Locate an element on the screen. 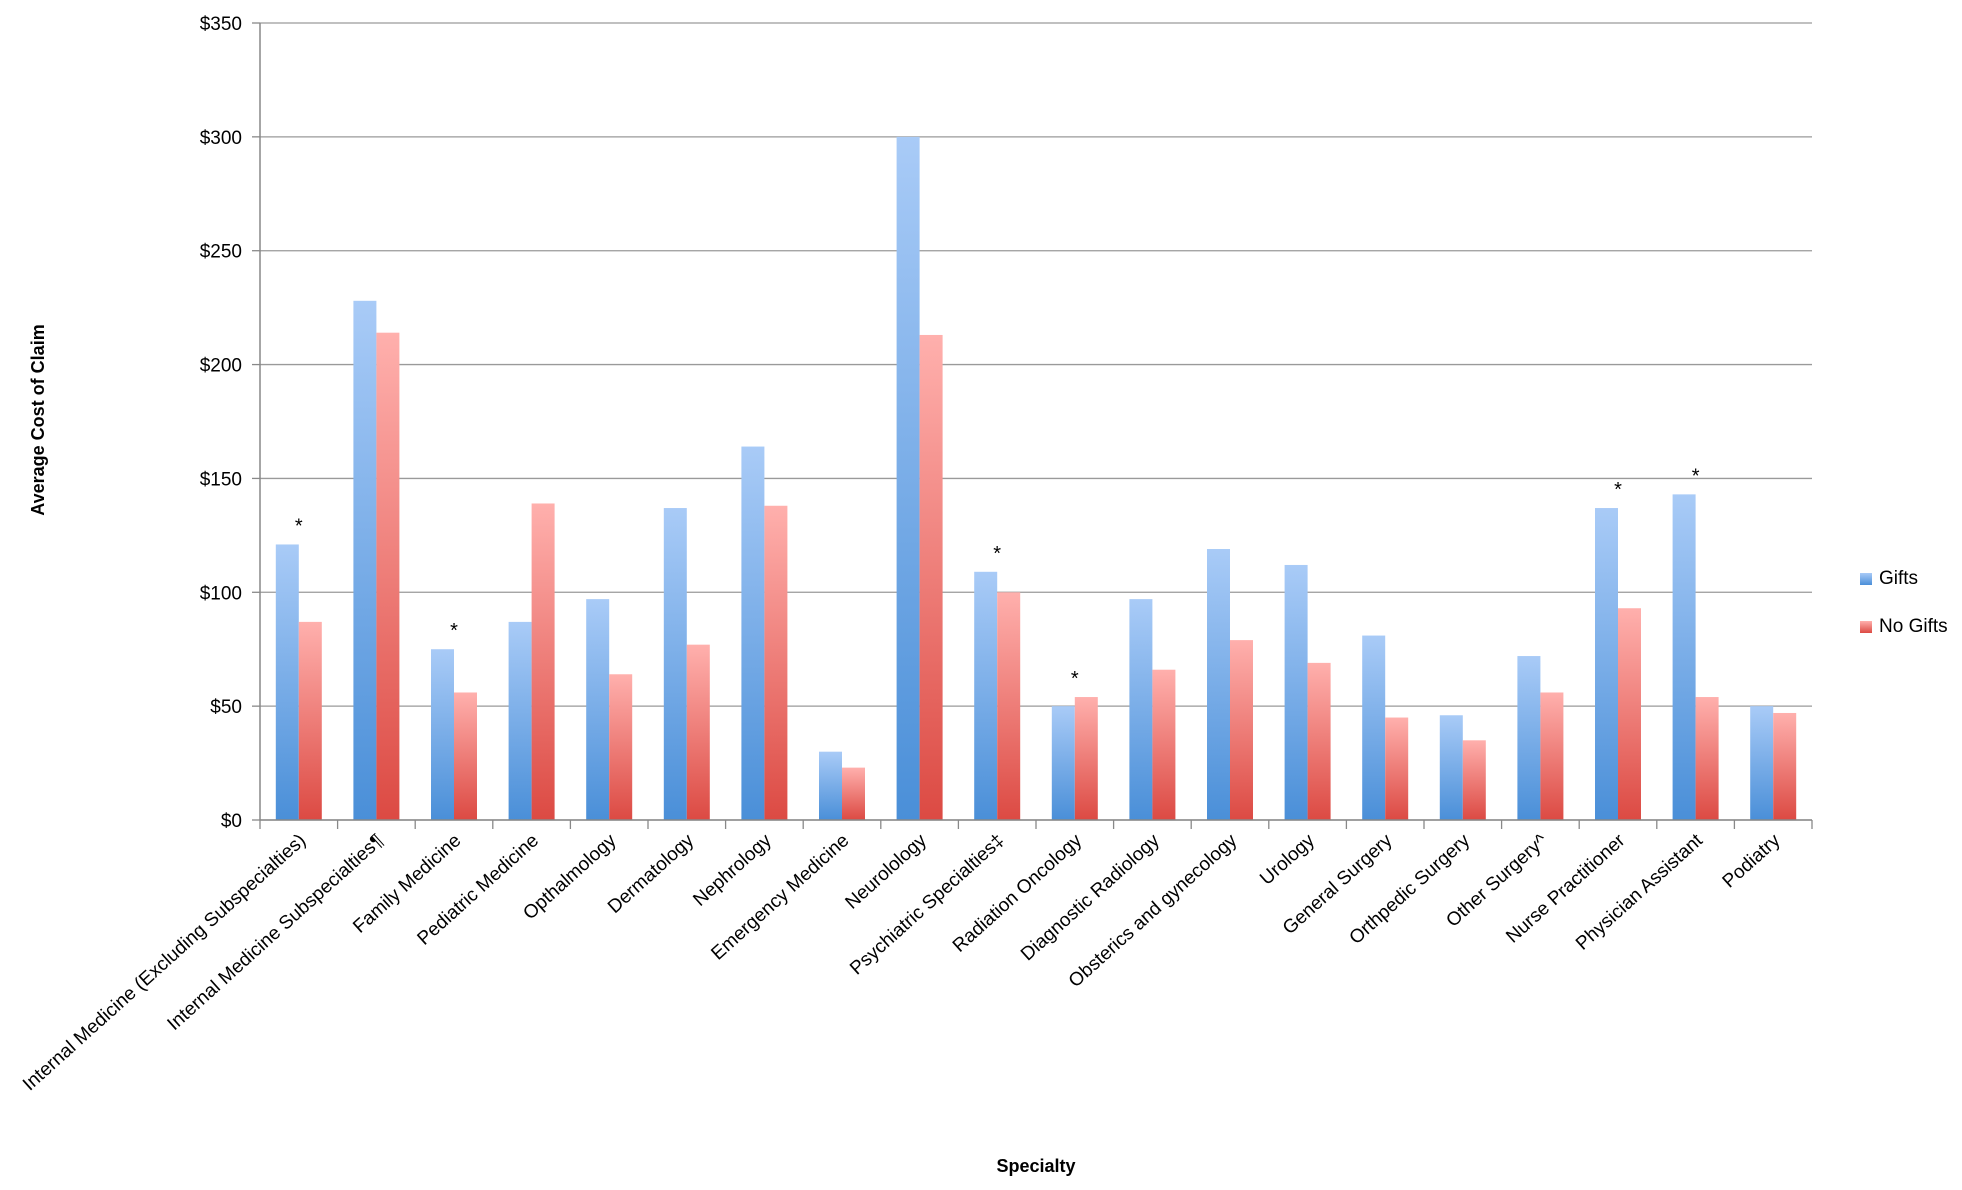  x-category-label: Physician Assistant is located at coordinates (1639, 892).